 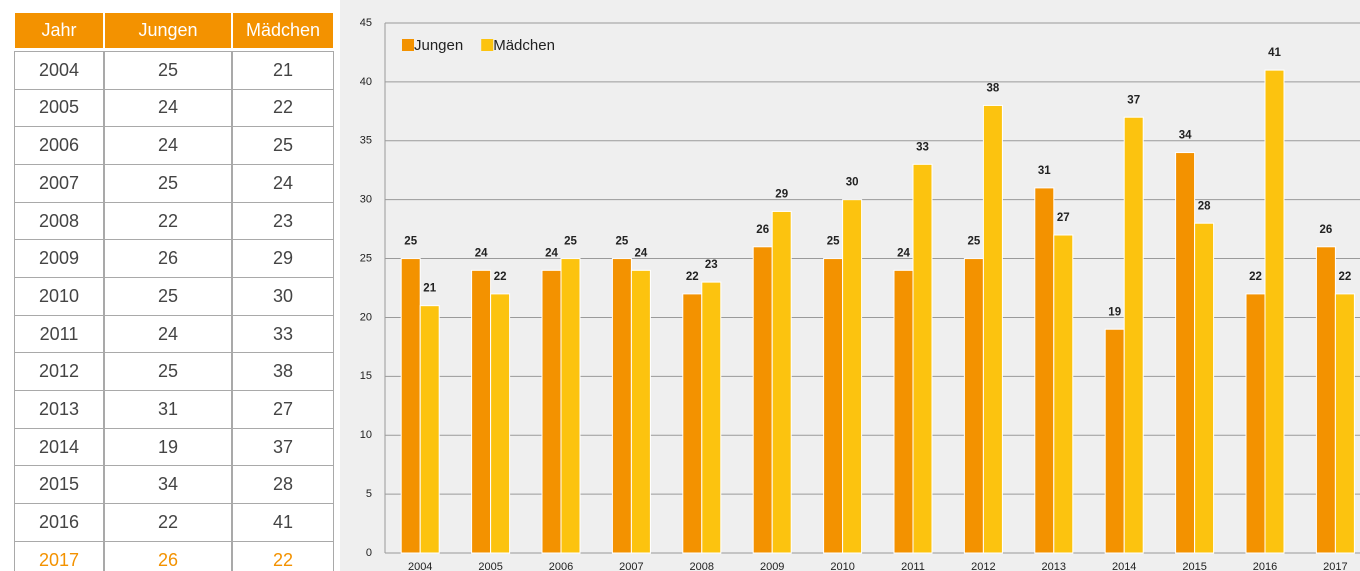 What do you see at coordinates (1054, 566) in the screenshot?
I see `x-tick-label: 2013` at bounding box center [1054, 566].